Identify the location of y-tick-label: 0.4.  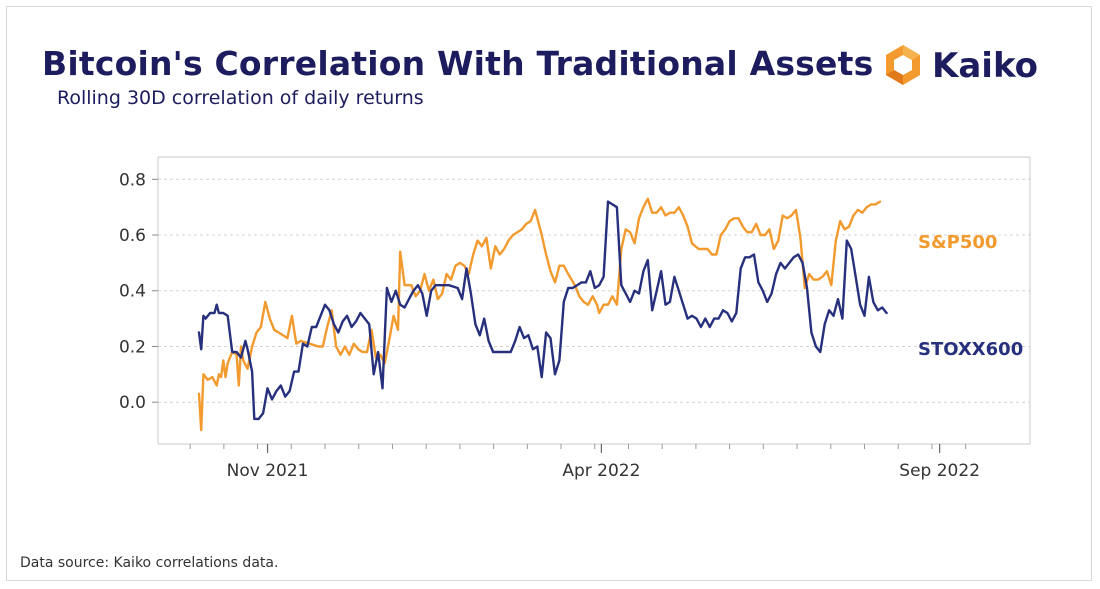
(132, 292).